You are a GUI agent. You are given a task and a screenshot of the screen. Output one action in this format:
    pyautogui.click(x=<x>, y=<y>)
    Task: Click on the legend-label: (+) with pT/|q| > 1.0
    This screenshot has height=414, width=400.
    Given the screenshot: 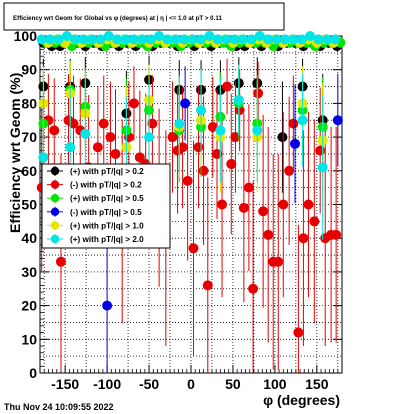 What is the action you would take?
    pyautogui.click(x=107, y=225)
    